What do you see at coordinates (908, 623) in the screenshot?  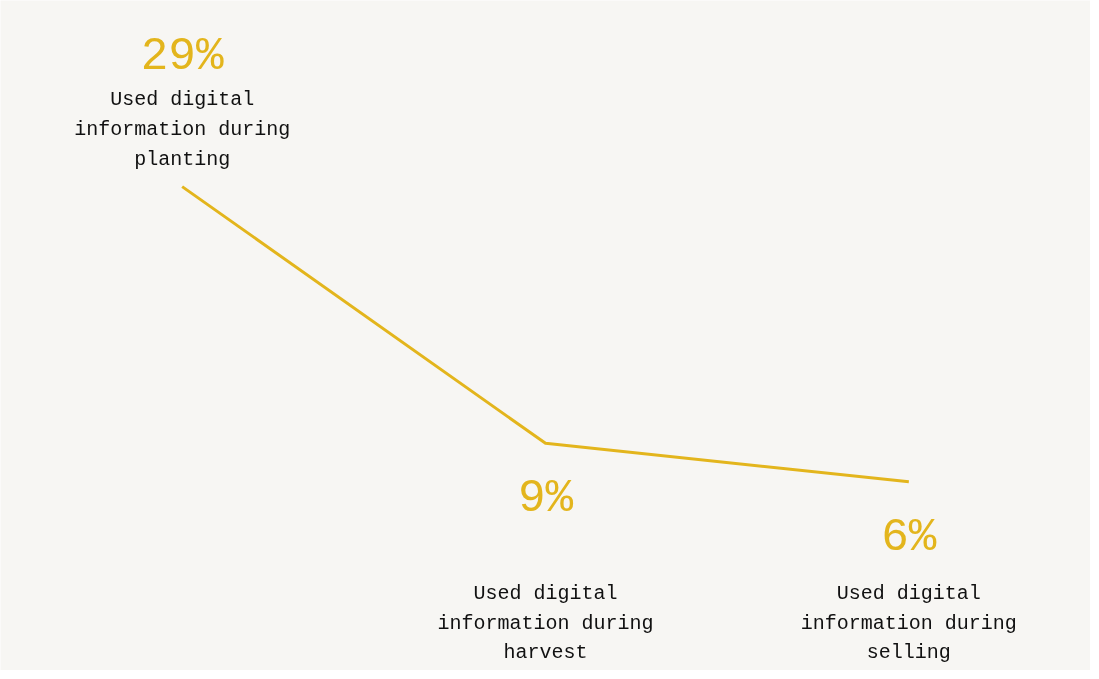 I see `x-tick-label: Used digital information during selling` at bounding box center [908, 623].